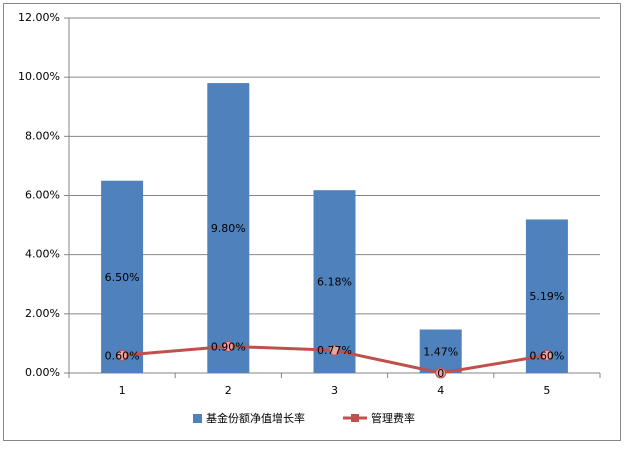 The height and width of the screenshot is (450, 625). Describe the element at coordinates (255, 418) in the screenshot. I see `legend-label: 基金份额净值增长率` at that location.